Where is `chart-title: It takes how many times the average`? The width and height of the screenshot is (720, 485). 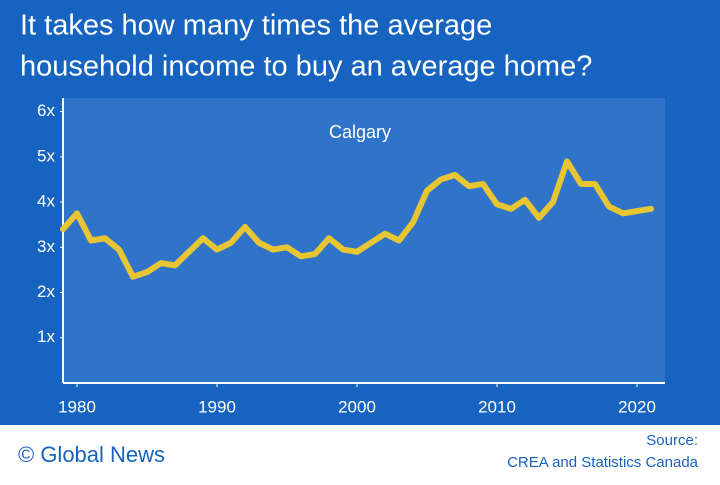 chart-title: It takes how many times the average is located at coordinates (256, 26).